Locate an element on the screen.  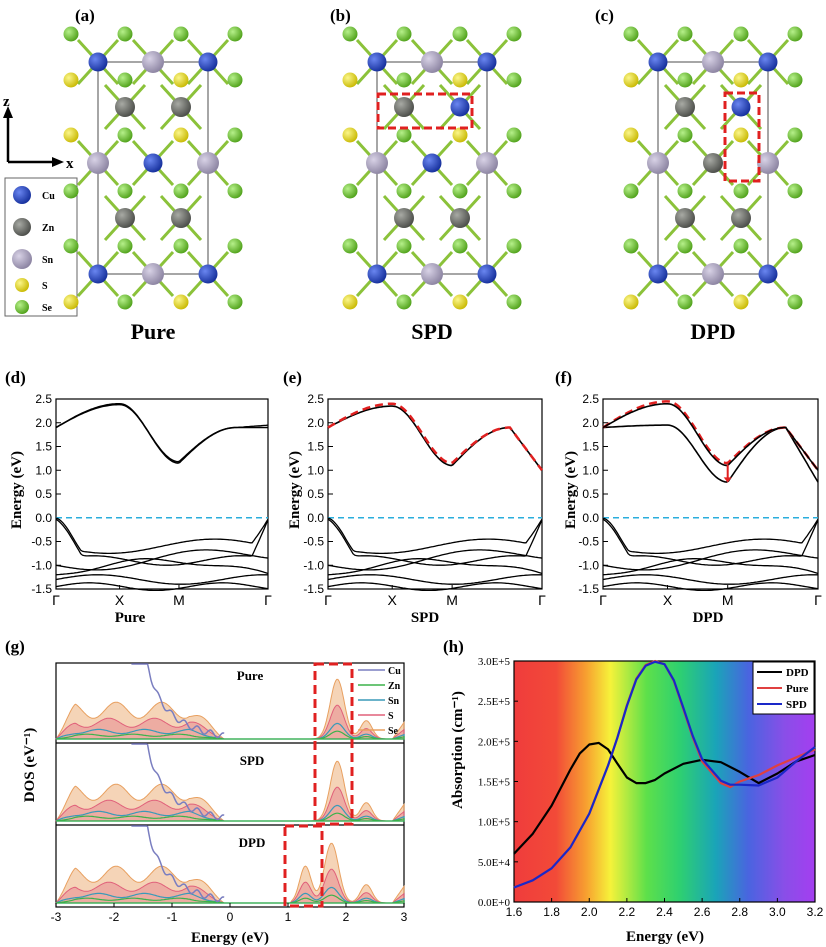
cu-legend-swatch is located at coordinates (22, 195).